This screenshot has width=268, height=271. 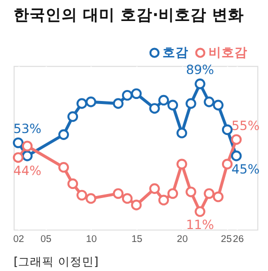 I want to click on data-label: 53%, so click(x=27, y=128).